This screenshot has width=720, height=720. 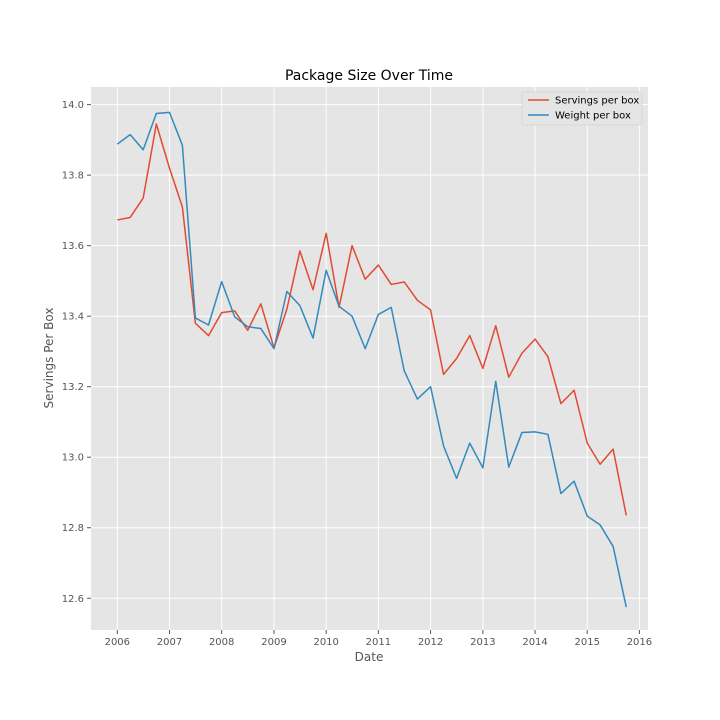 What do you see at coordinates (73, 528) in the screenshot?
I see `y-tick-label: 12.8` at bounding box center [73, 528].